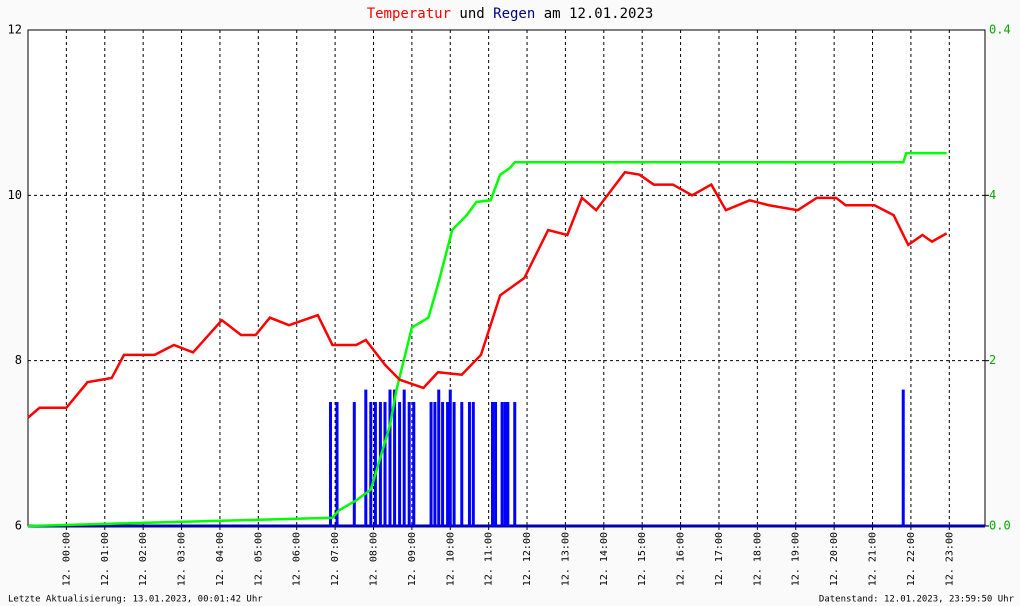  Describe the element at coordinates (642, 559) in the screenshot. I see `x-tick-label: 12. 15:00` at that location.